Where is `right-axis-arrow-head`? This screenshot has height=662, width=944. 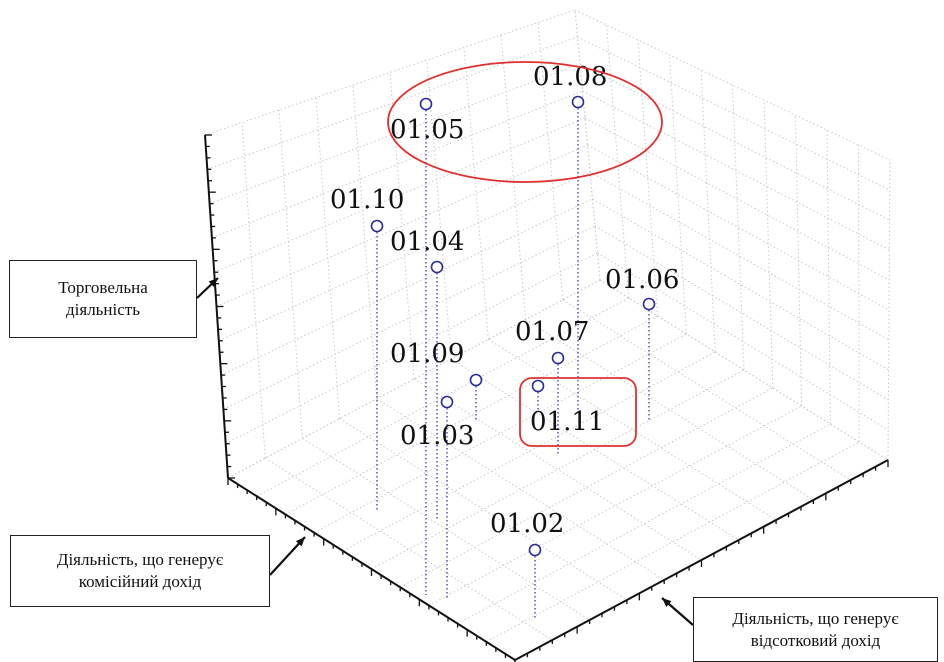 right-axis-arrow-head is located at coordinates (667, 602).